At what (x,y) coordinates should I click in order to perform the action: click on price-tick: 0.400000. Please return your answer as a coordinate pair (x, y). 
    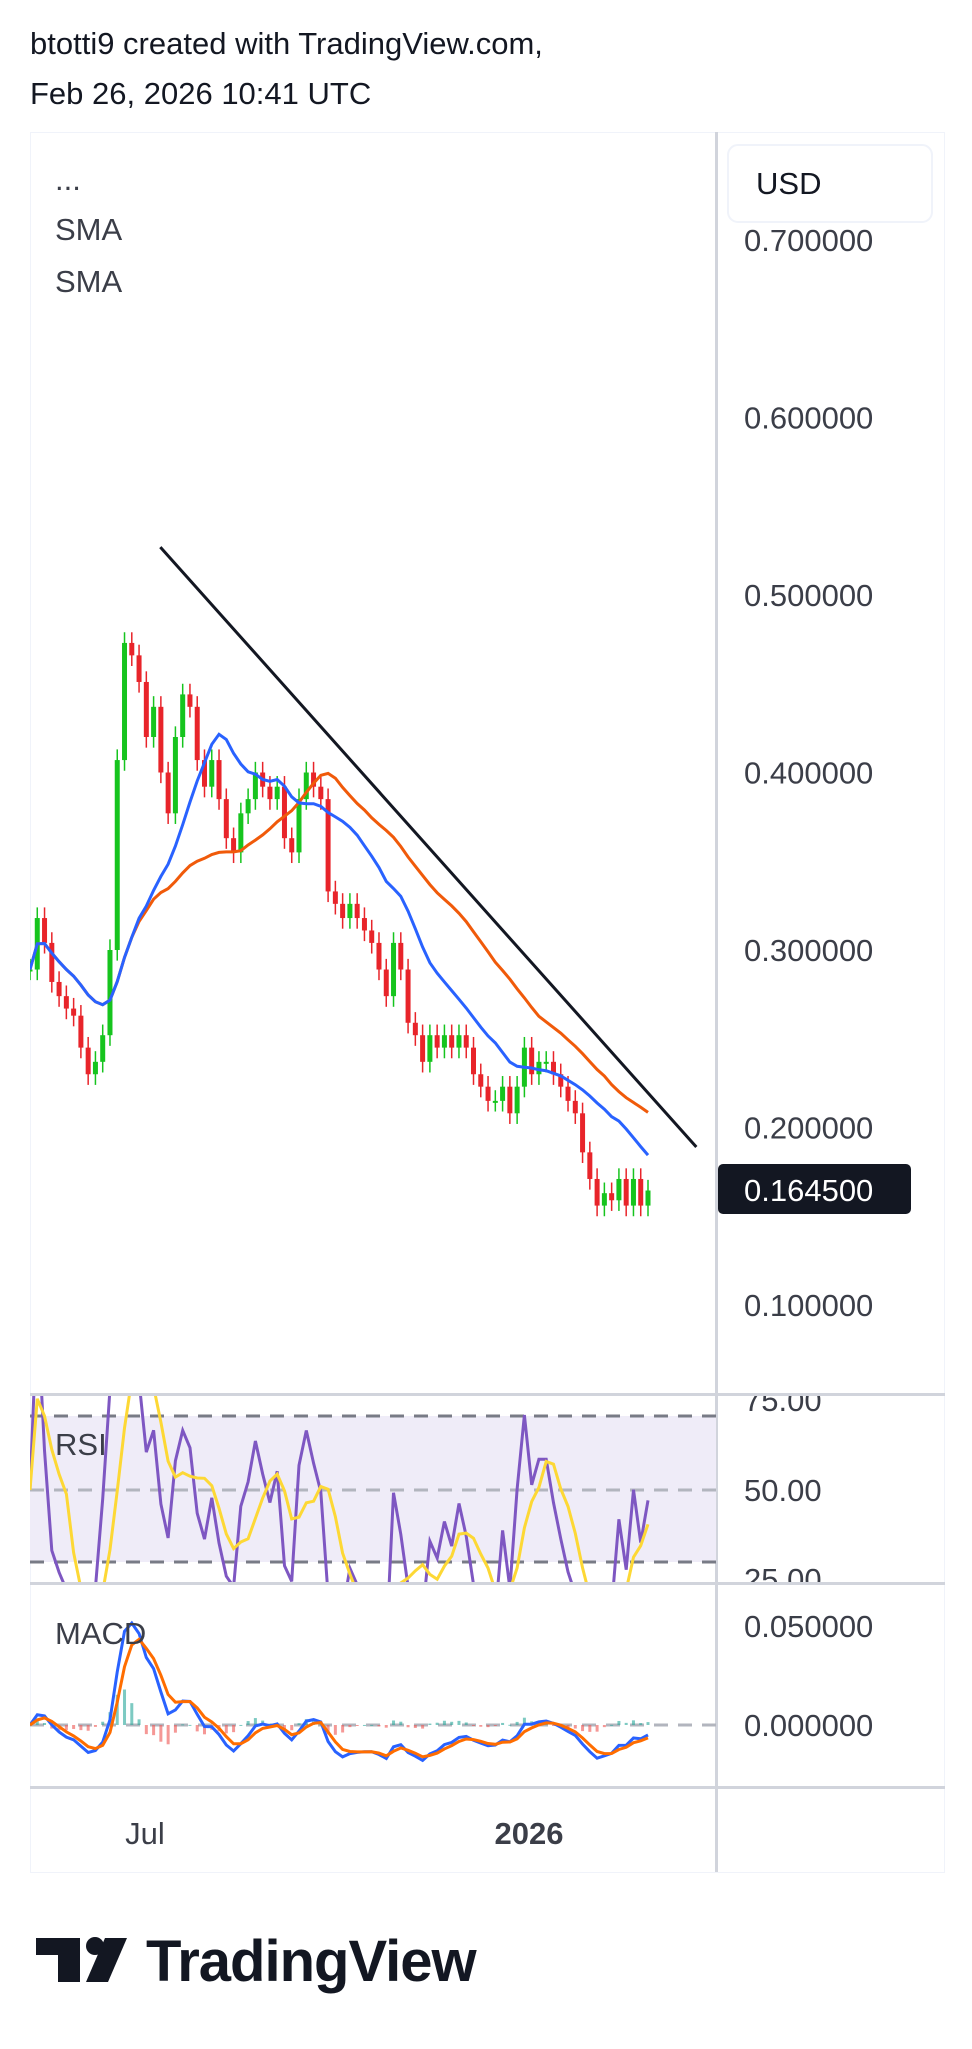
    Looking at the image, I should click on (808, 773).